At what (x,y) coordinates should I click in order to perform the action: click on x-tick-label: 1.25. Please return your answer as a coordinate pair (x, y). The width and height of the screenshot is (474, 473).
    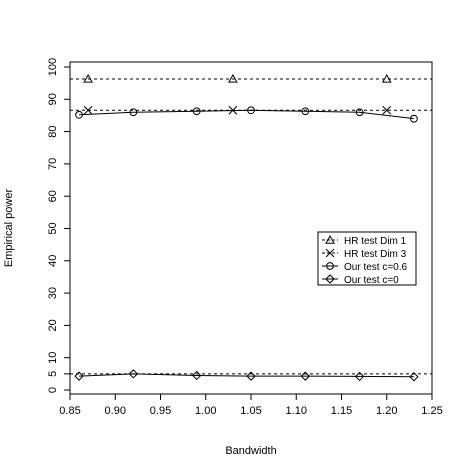
    Looking at the image, I should click on (431, 411).